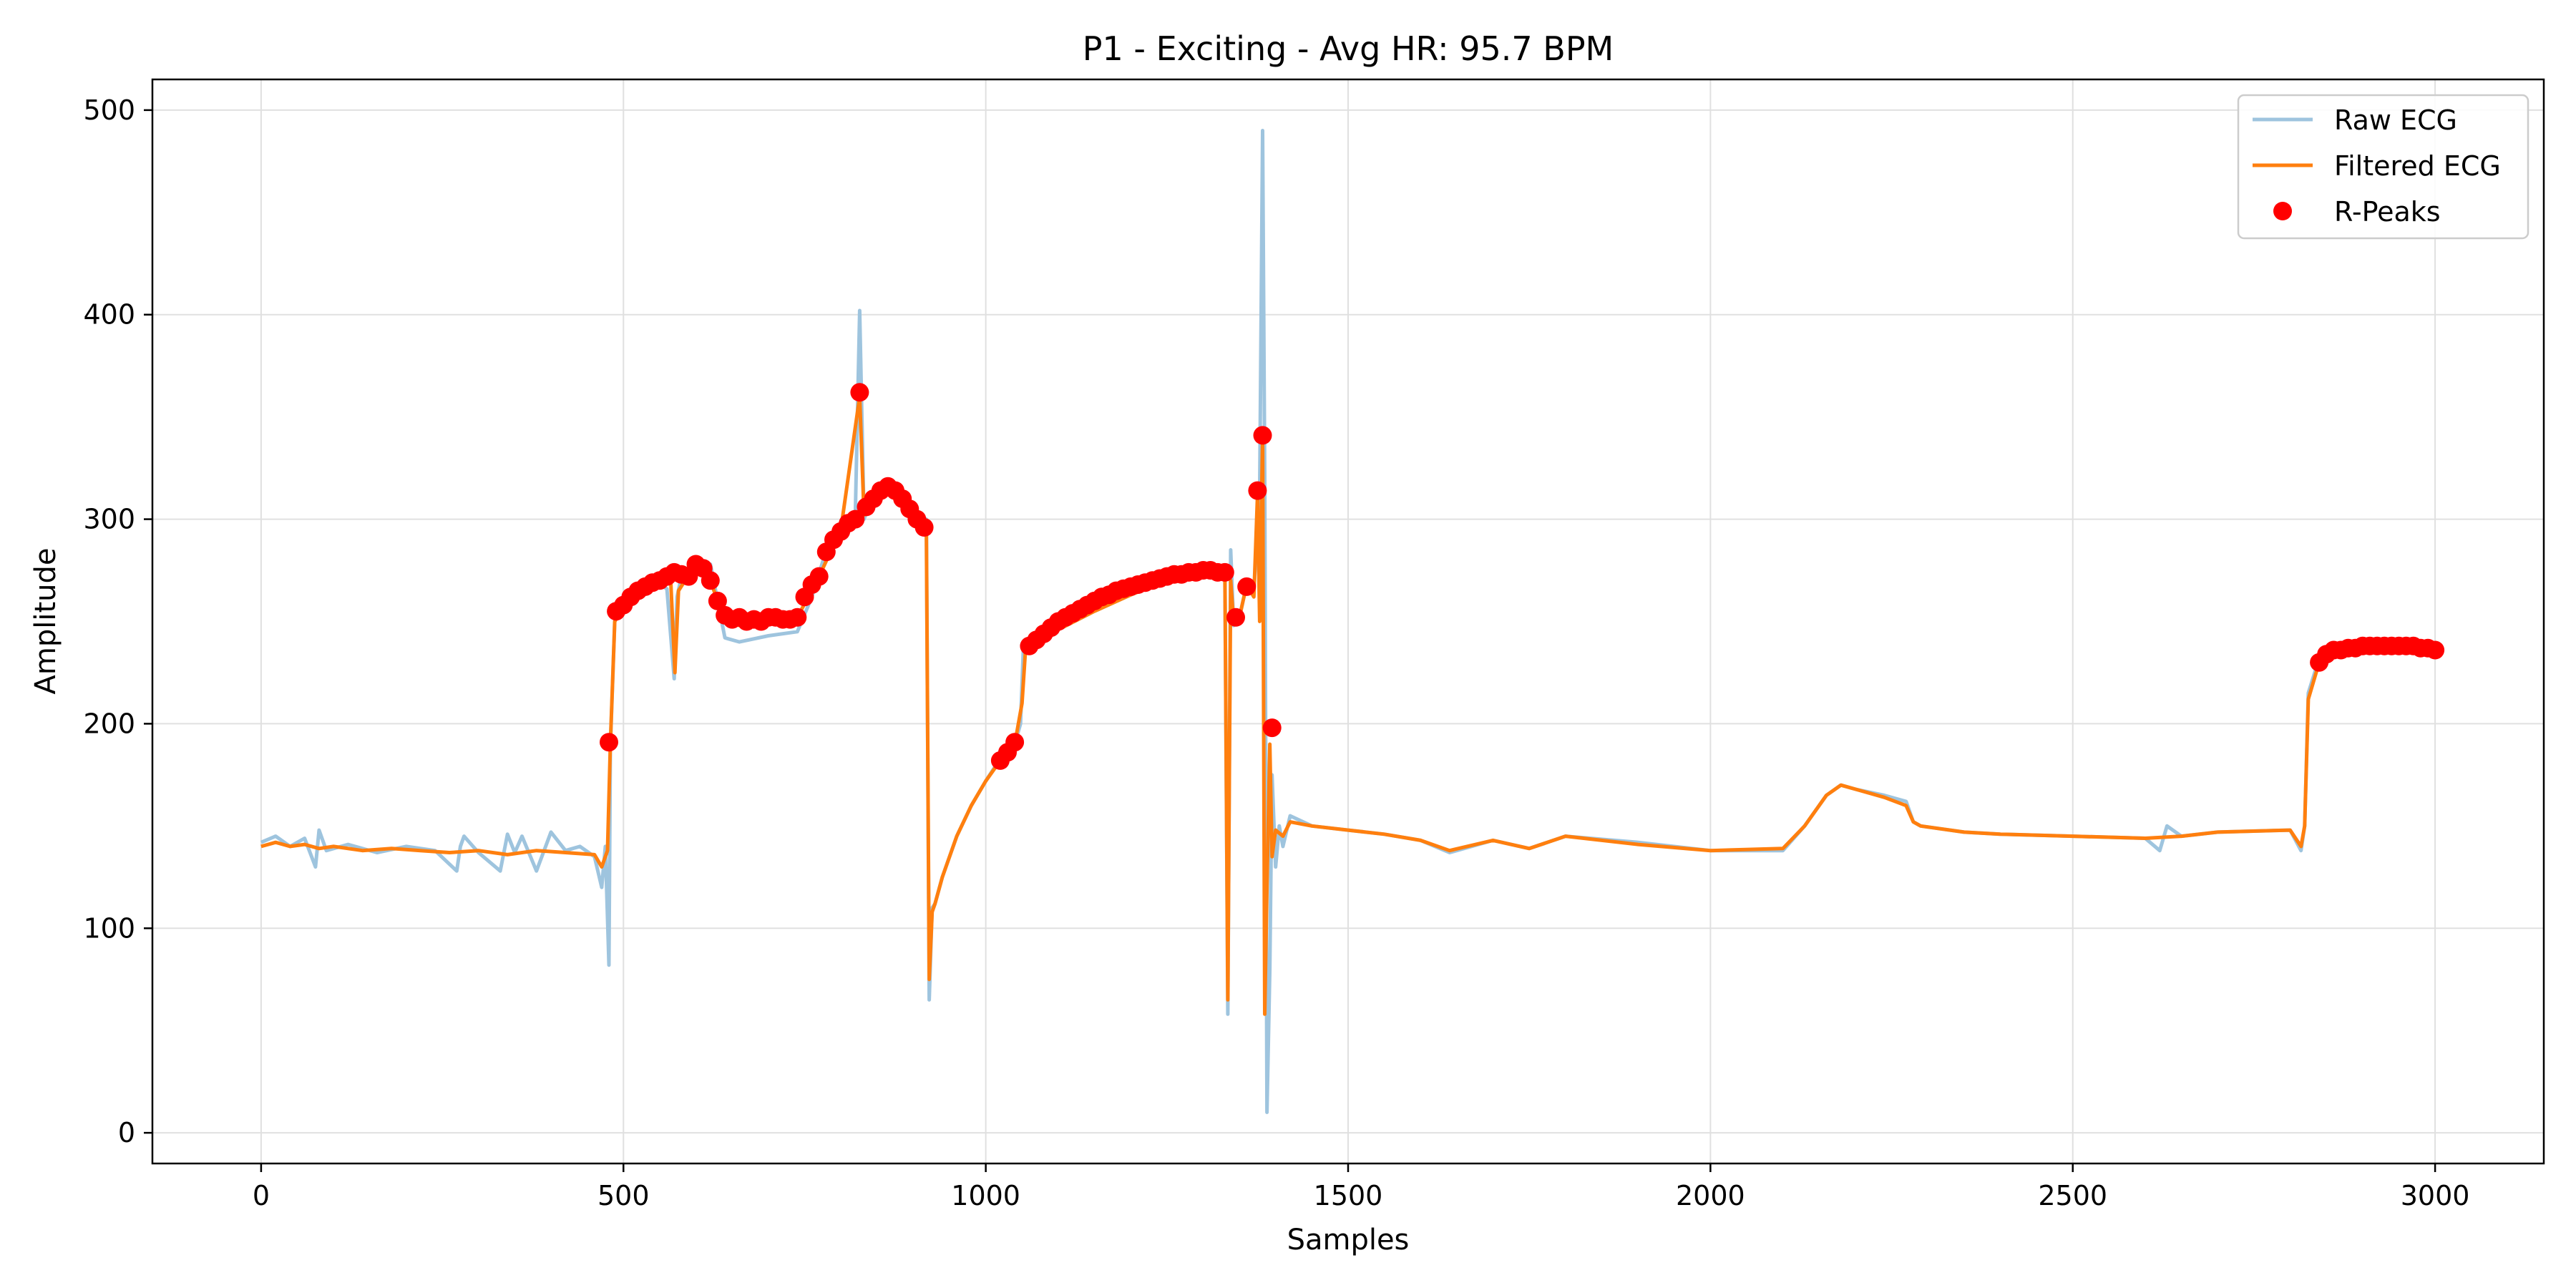  Describe the element at coordinates (1710, 1195) in the screenshot. I see `x-tick-label: 2000` at that location.